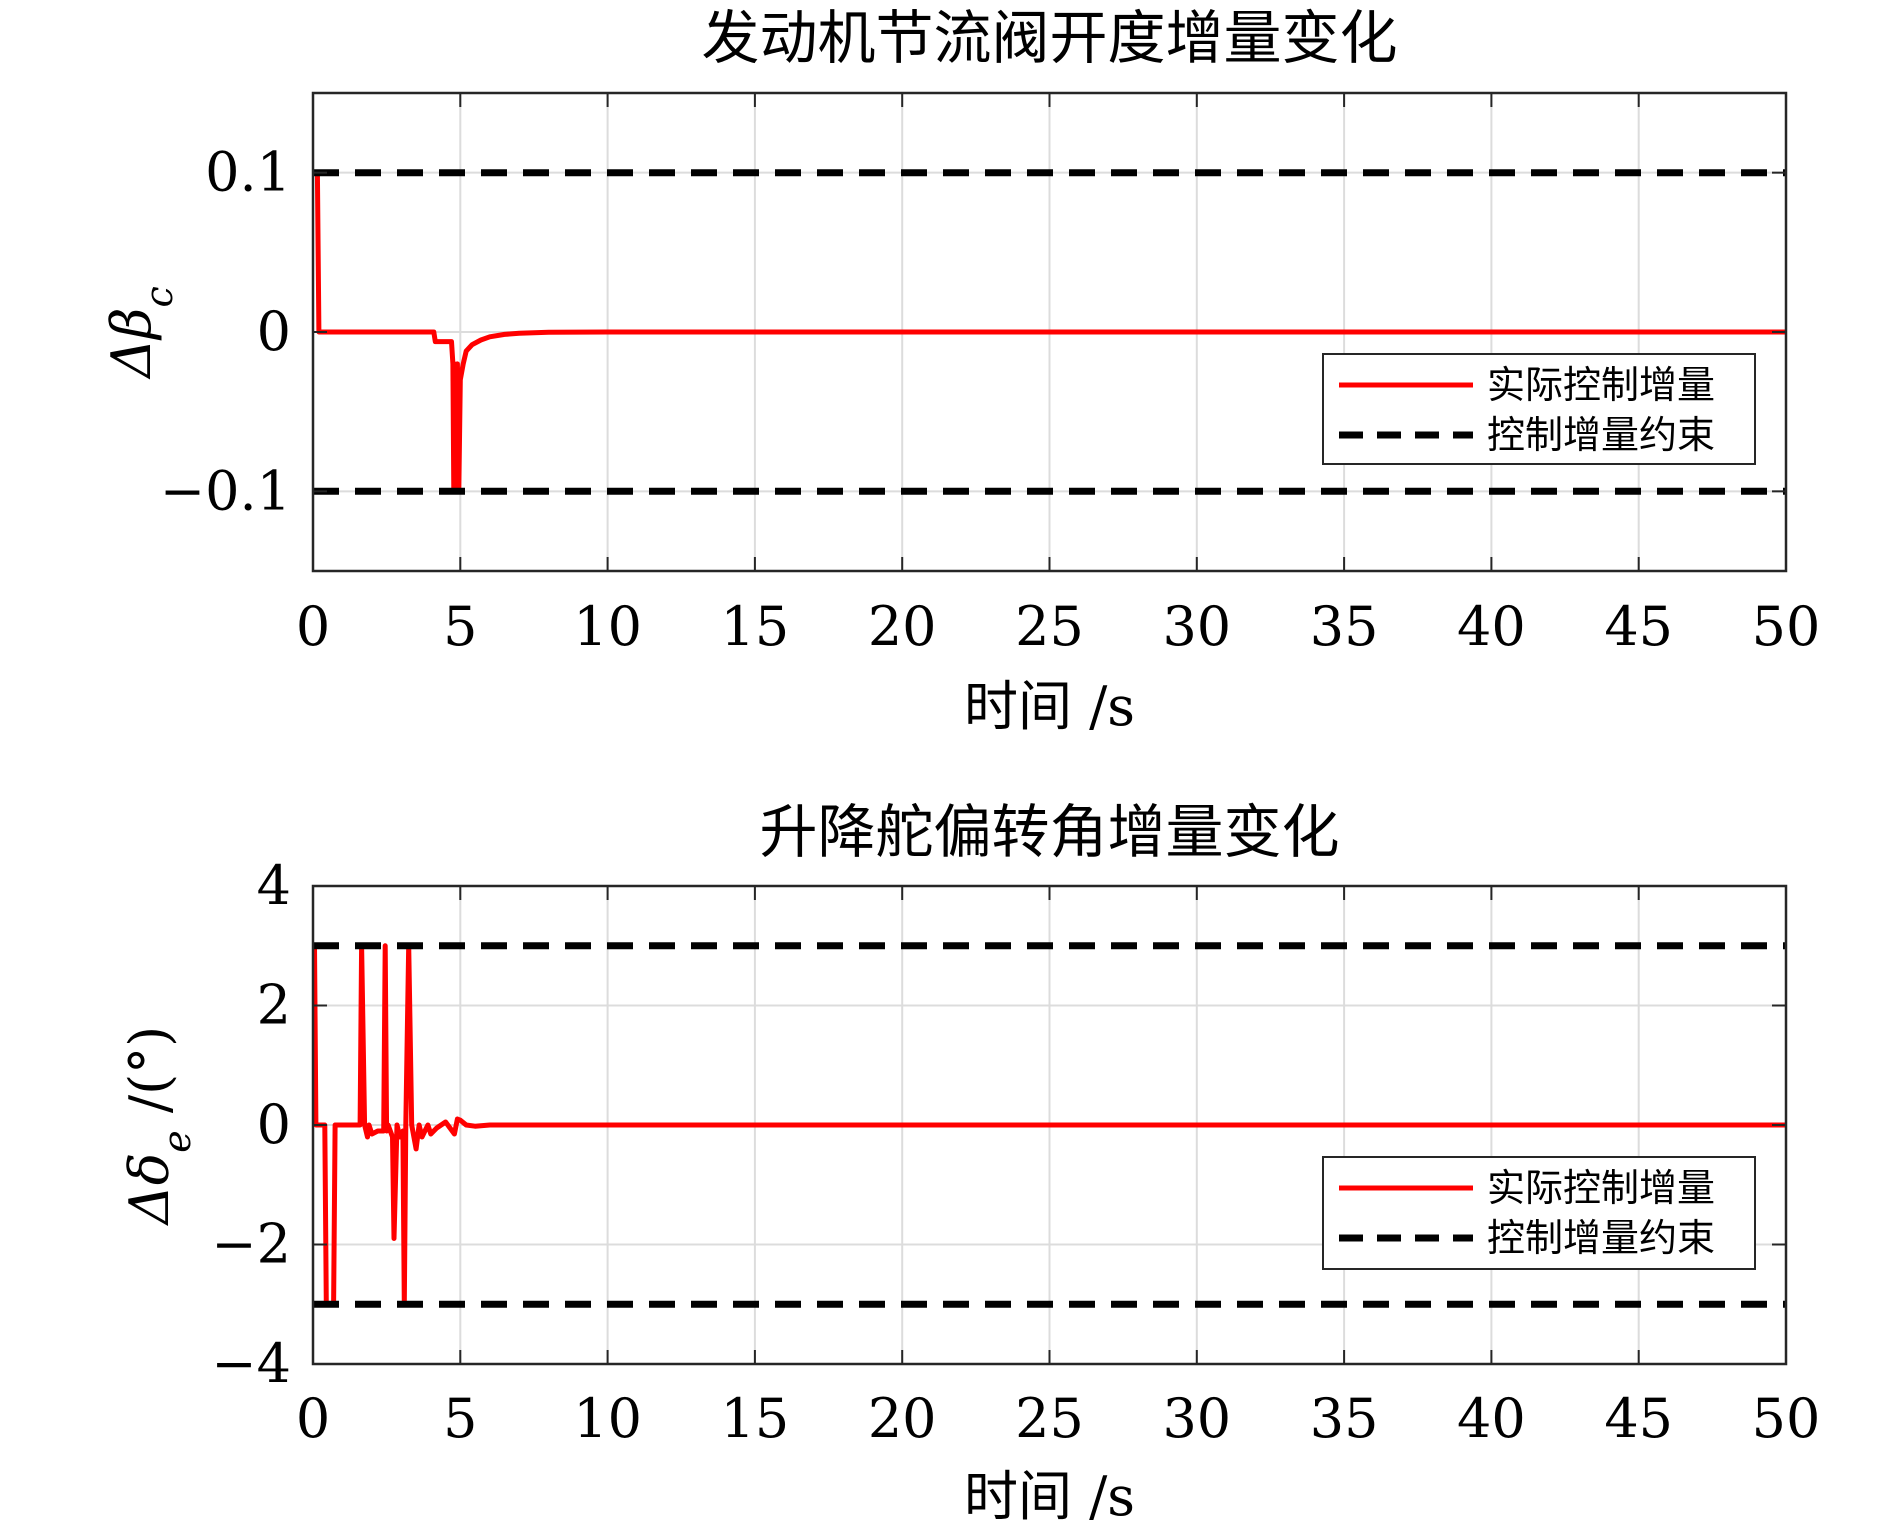  What do you see at coordinates (274, 1005) in the screenshot?
I see `y-tick-label: 2` at bounding box center [274, 1005].